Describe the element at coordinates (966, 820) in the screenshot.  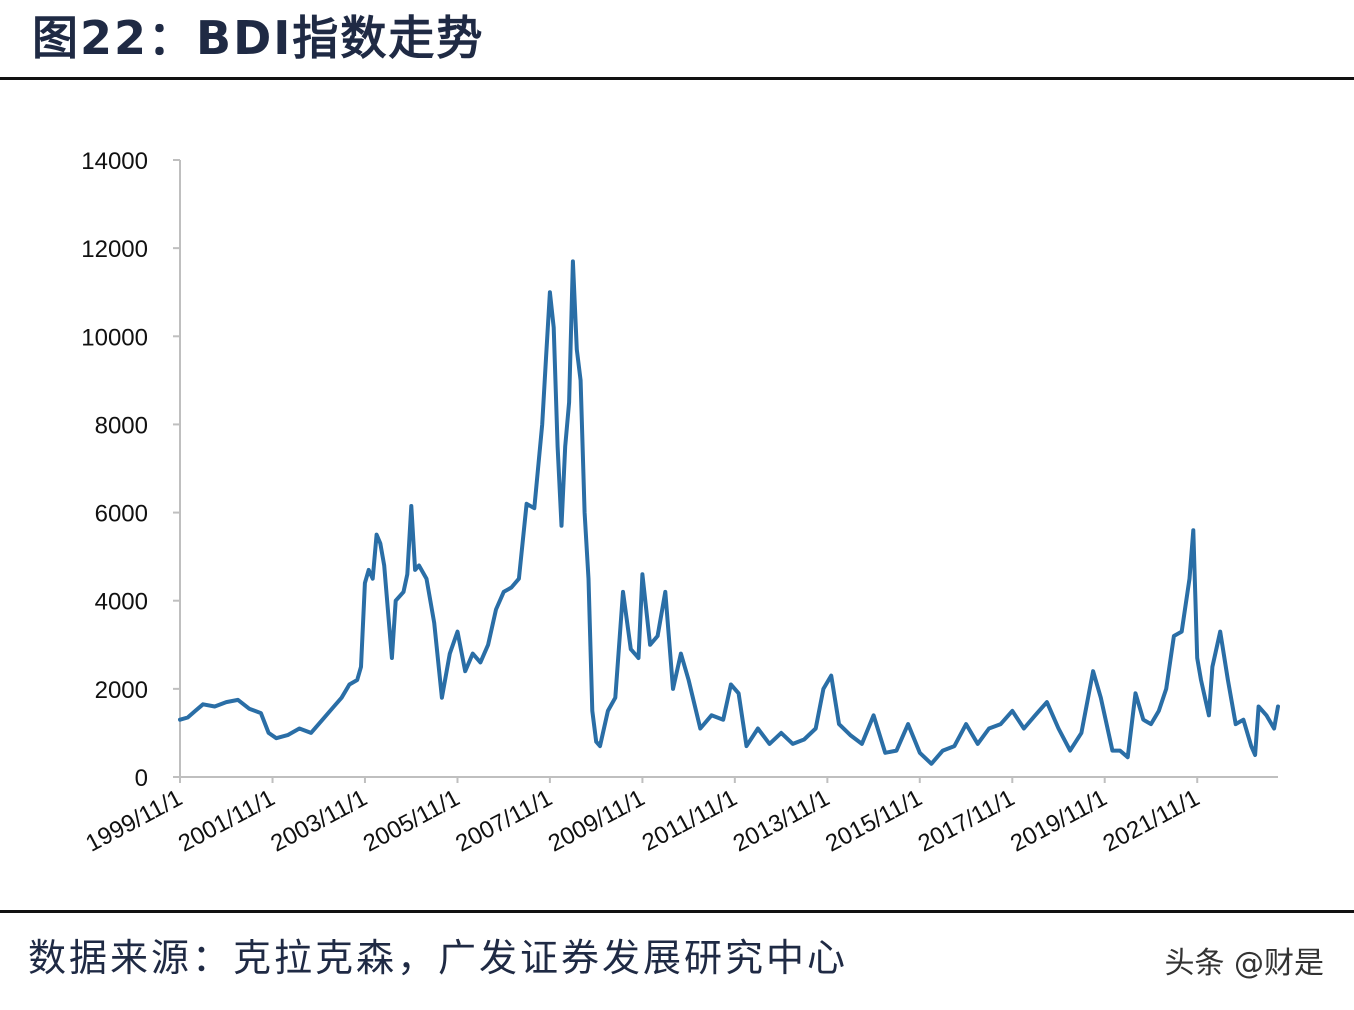
I see `x-tick-label: 2017/11/1` at that location.